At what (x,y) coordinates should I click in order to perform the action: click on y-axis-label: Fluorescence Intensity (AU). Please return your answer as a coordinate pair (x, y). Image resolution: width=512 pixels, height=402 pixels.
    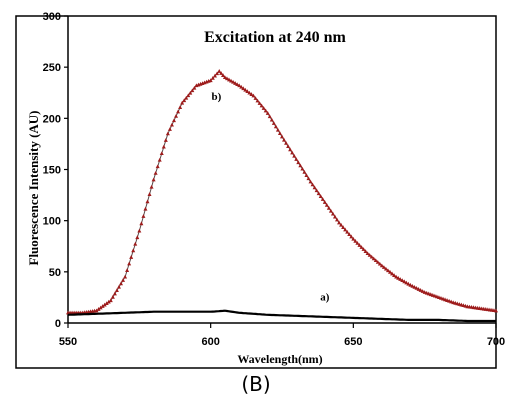
    Looking at the image, I should click on (33, 187).